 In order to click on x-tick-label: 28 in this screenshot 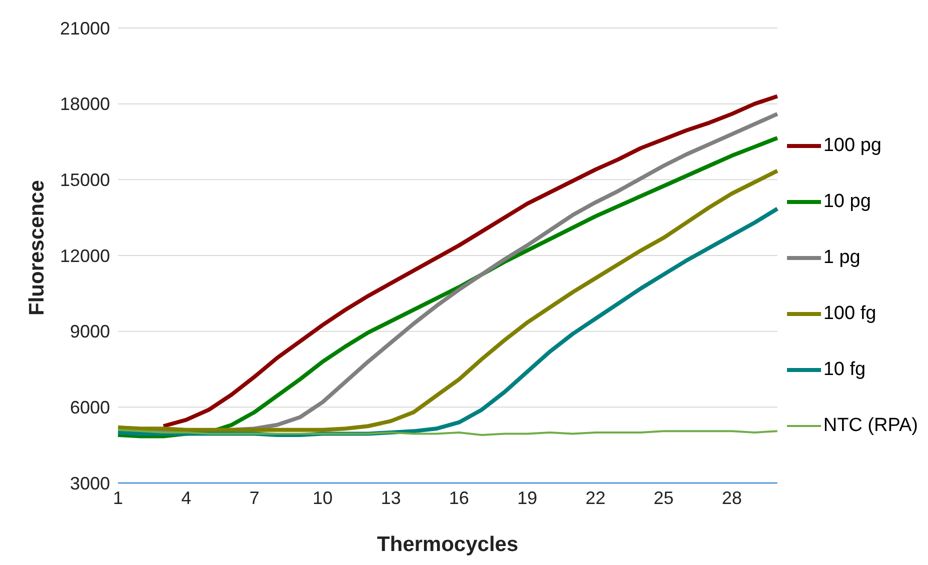, I will do `click(732, 498)`.